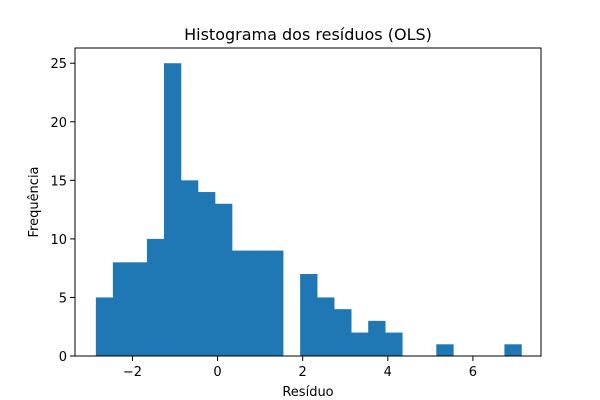 The image size is (600, 400). Describe the element at coordinates (473, 372) in the screenshot. I see `x-tick-label: 6` at that location.